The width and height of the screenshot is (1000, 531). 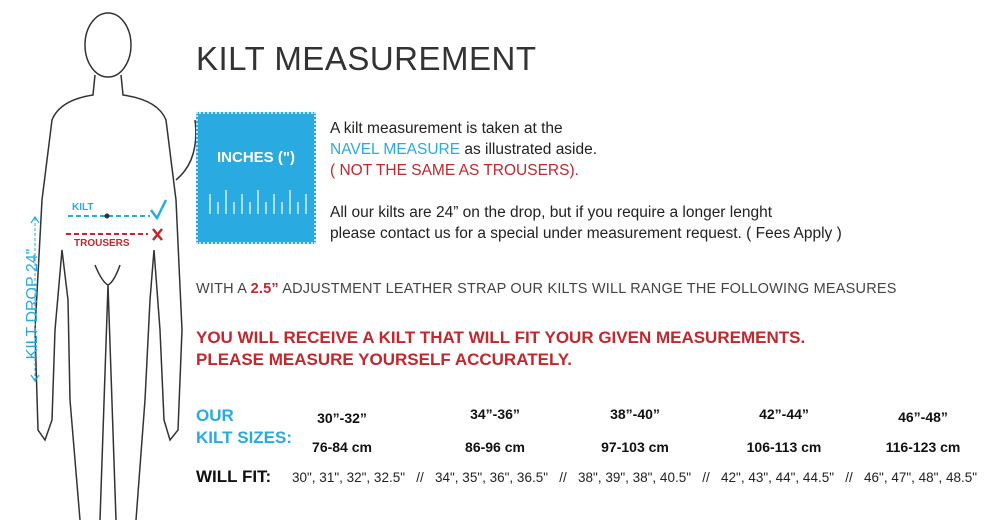 What do you see at coordinates (495, 414) in the screenshot?
I see `size-inches: 34”-36”` at bounding box center [495, 414].